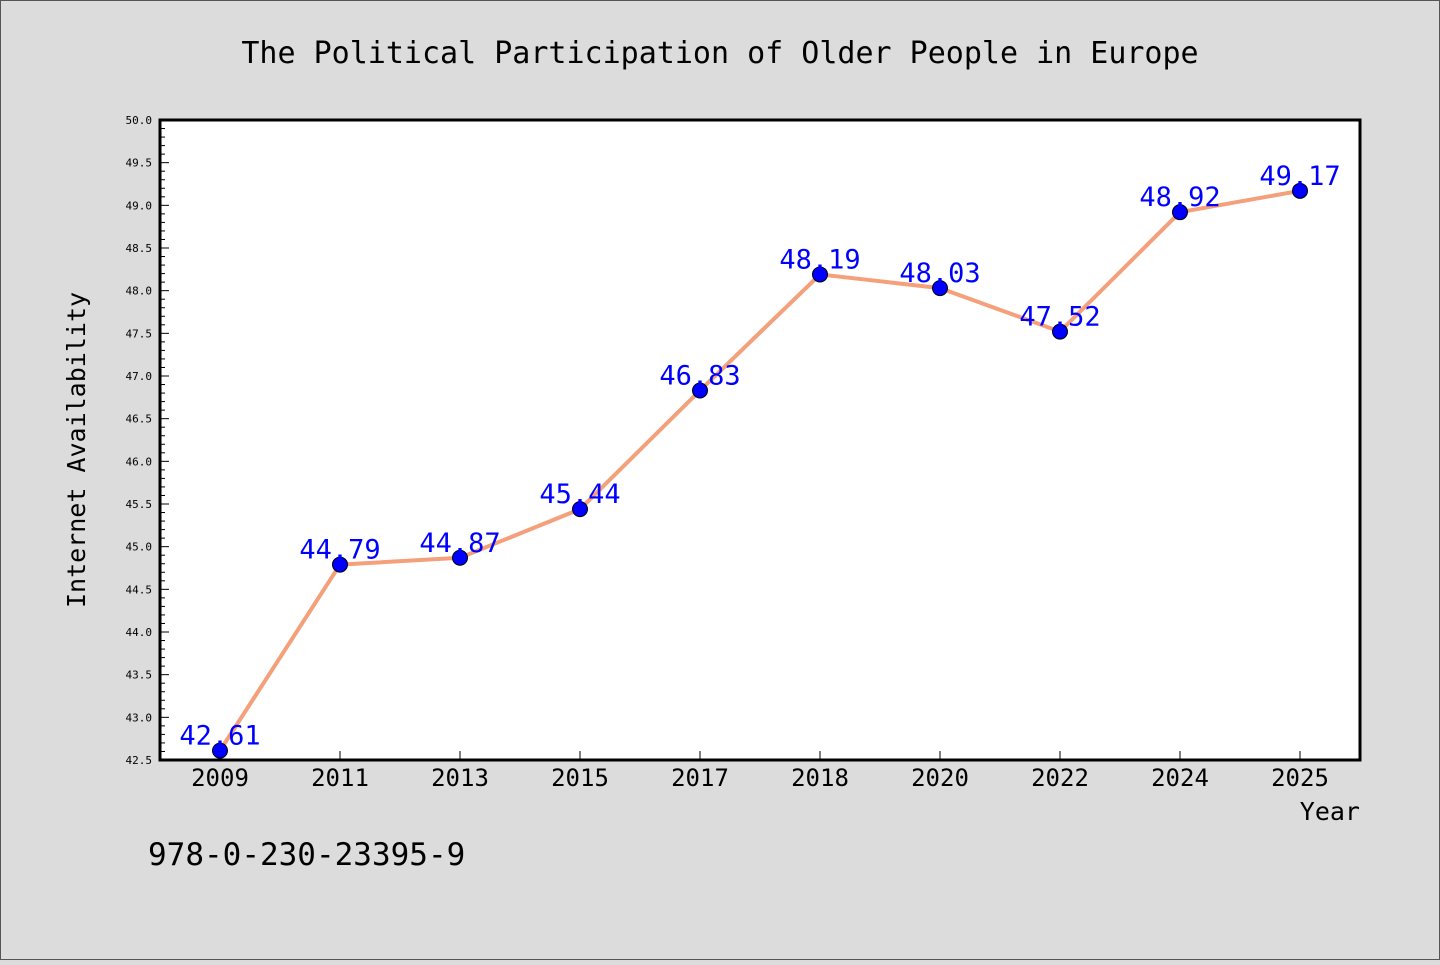 The width and height of the screenshot is (1440, 965). I want to click on data-label: 42.61, so click(219, 736).